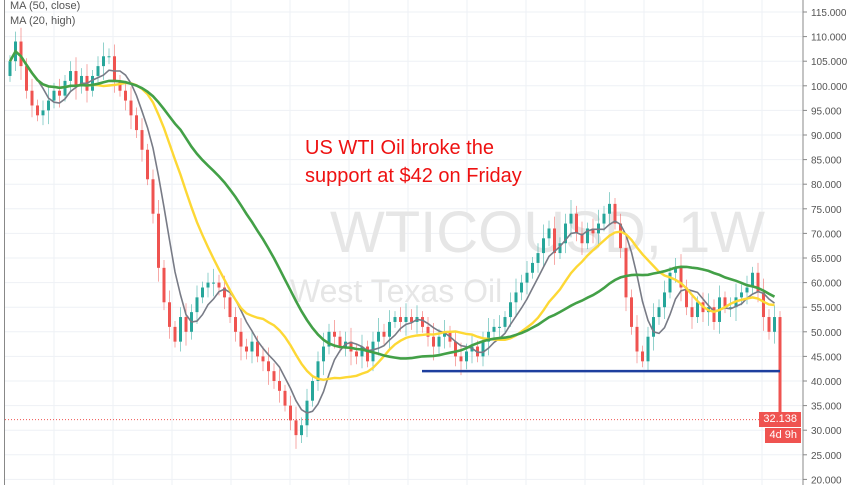  What do you see at coordinates (399, 148) in the screenshot?
I see `annotation-line-1: US WTI Oil broke the` at bounding box center [399, 148].